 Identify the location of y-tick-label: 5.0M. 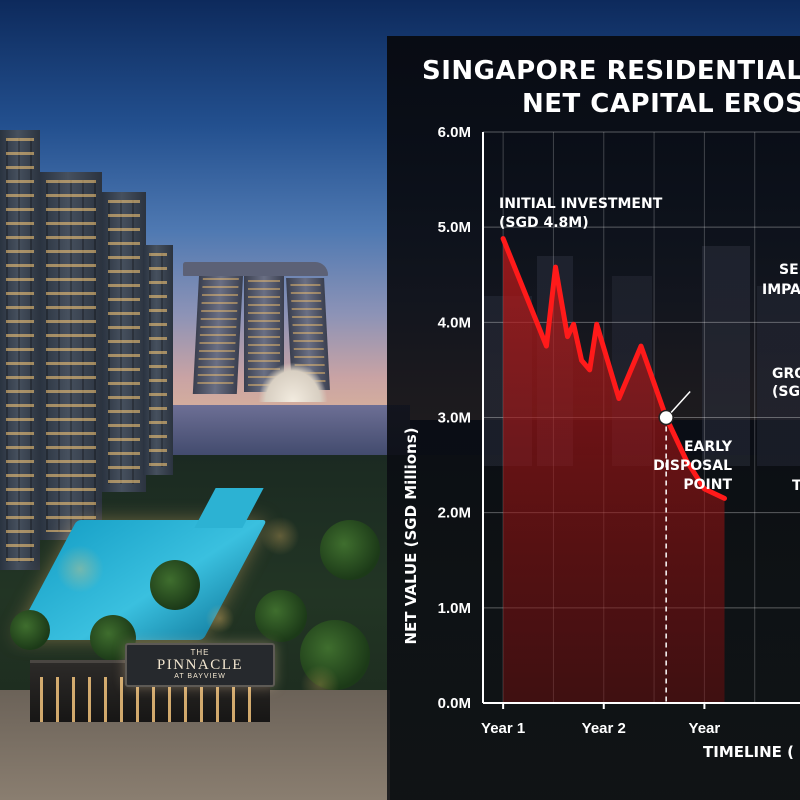
(454, 227).